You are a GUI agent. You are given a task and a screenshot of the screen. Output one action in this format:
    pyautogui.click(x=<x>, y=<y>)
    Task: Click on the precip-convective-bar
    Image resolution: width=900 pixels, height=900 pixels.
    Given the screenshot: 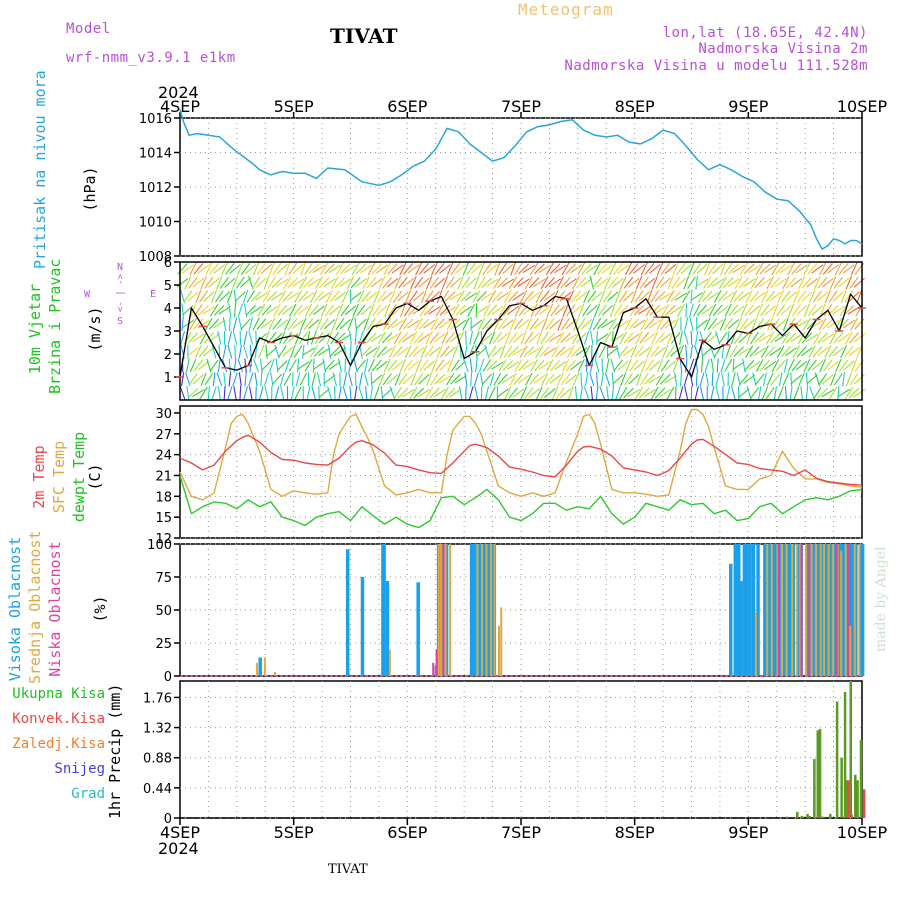 What is the action you would take?
    pyautogui.click(x=848, y=799)
    